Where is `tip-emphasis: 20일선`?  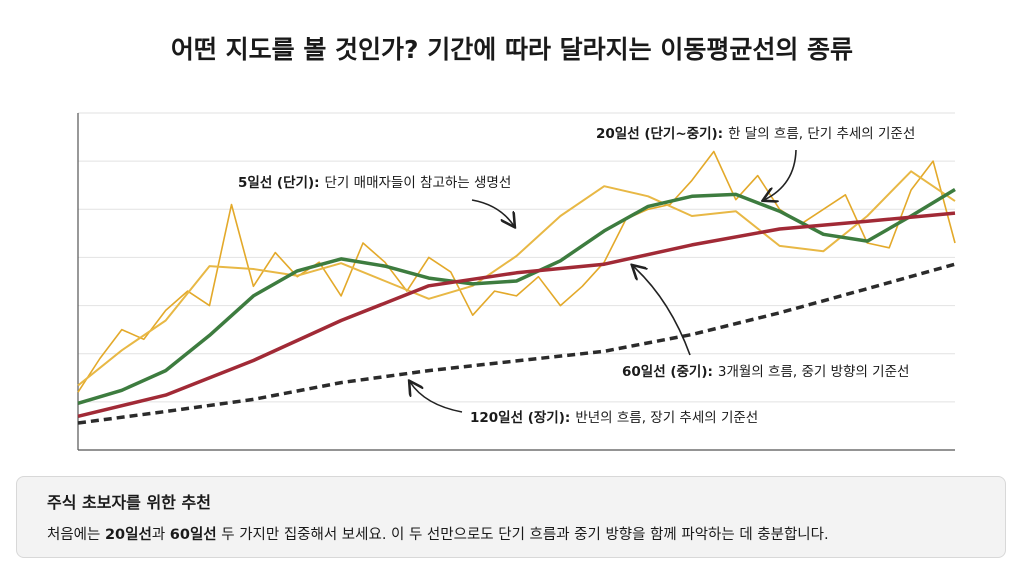 tip-emphasis: 20일선 is located at coordinates (128, 535).